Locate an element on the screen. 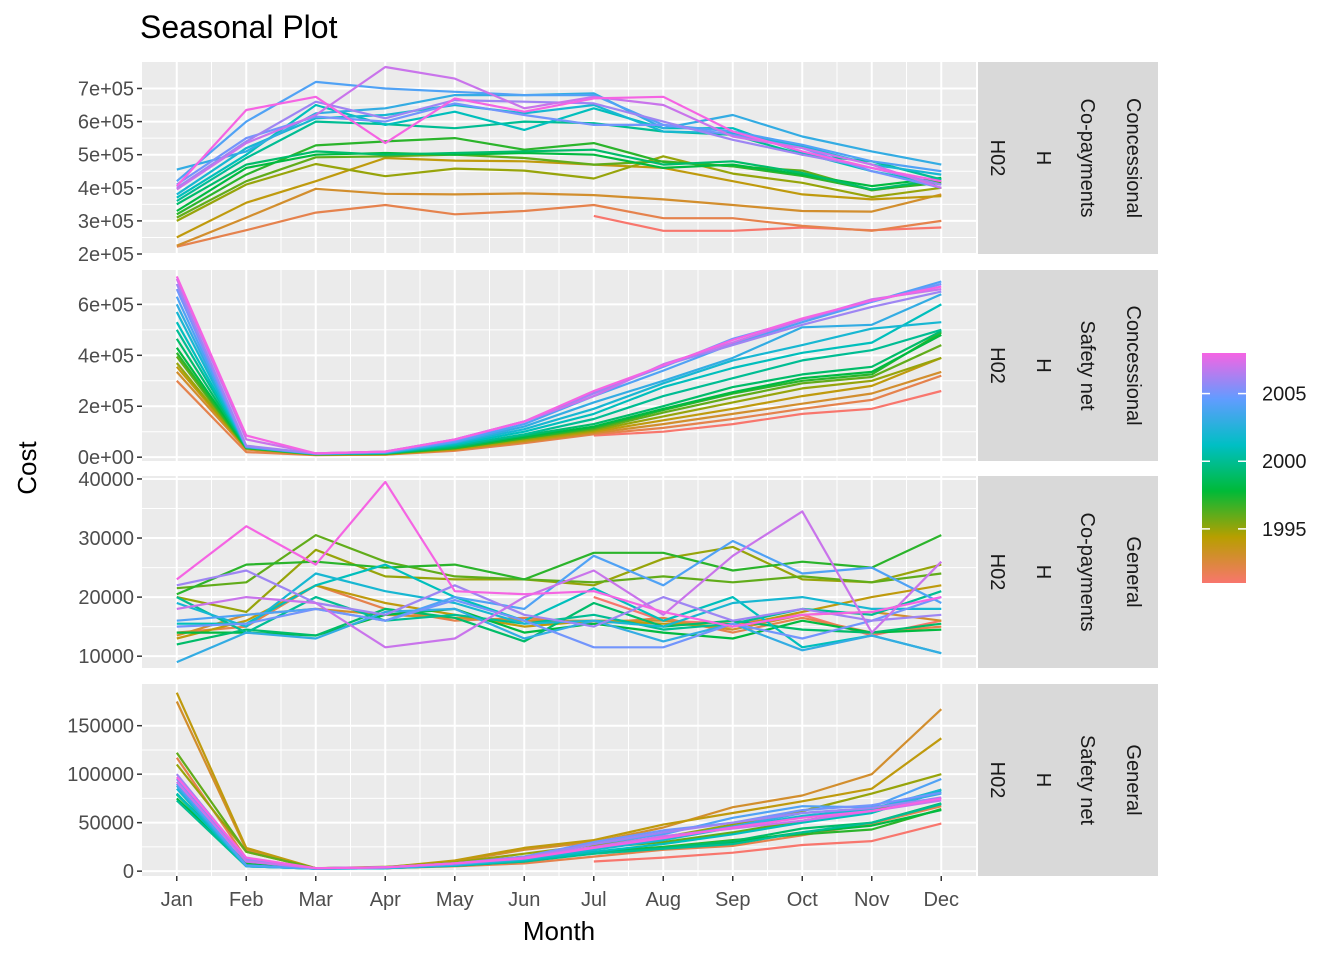 This screenshot has width=1344, height=960. y-tick-label: 5e+05 is located at coordinates (106, 156).